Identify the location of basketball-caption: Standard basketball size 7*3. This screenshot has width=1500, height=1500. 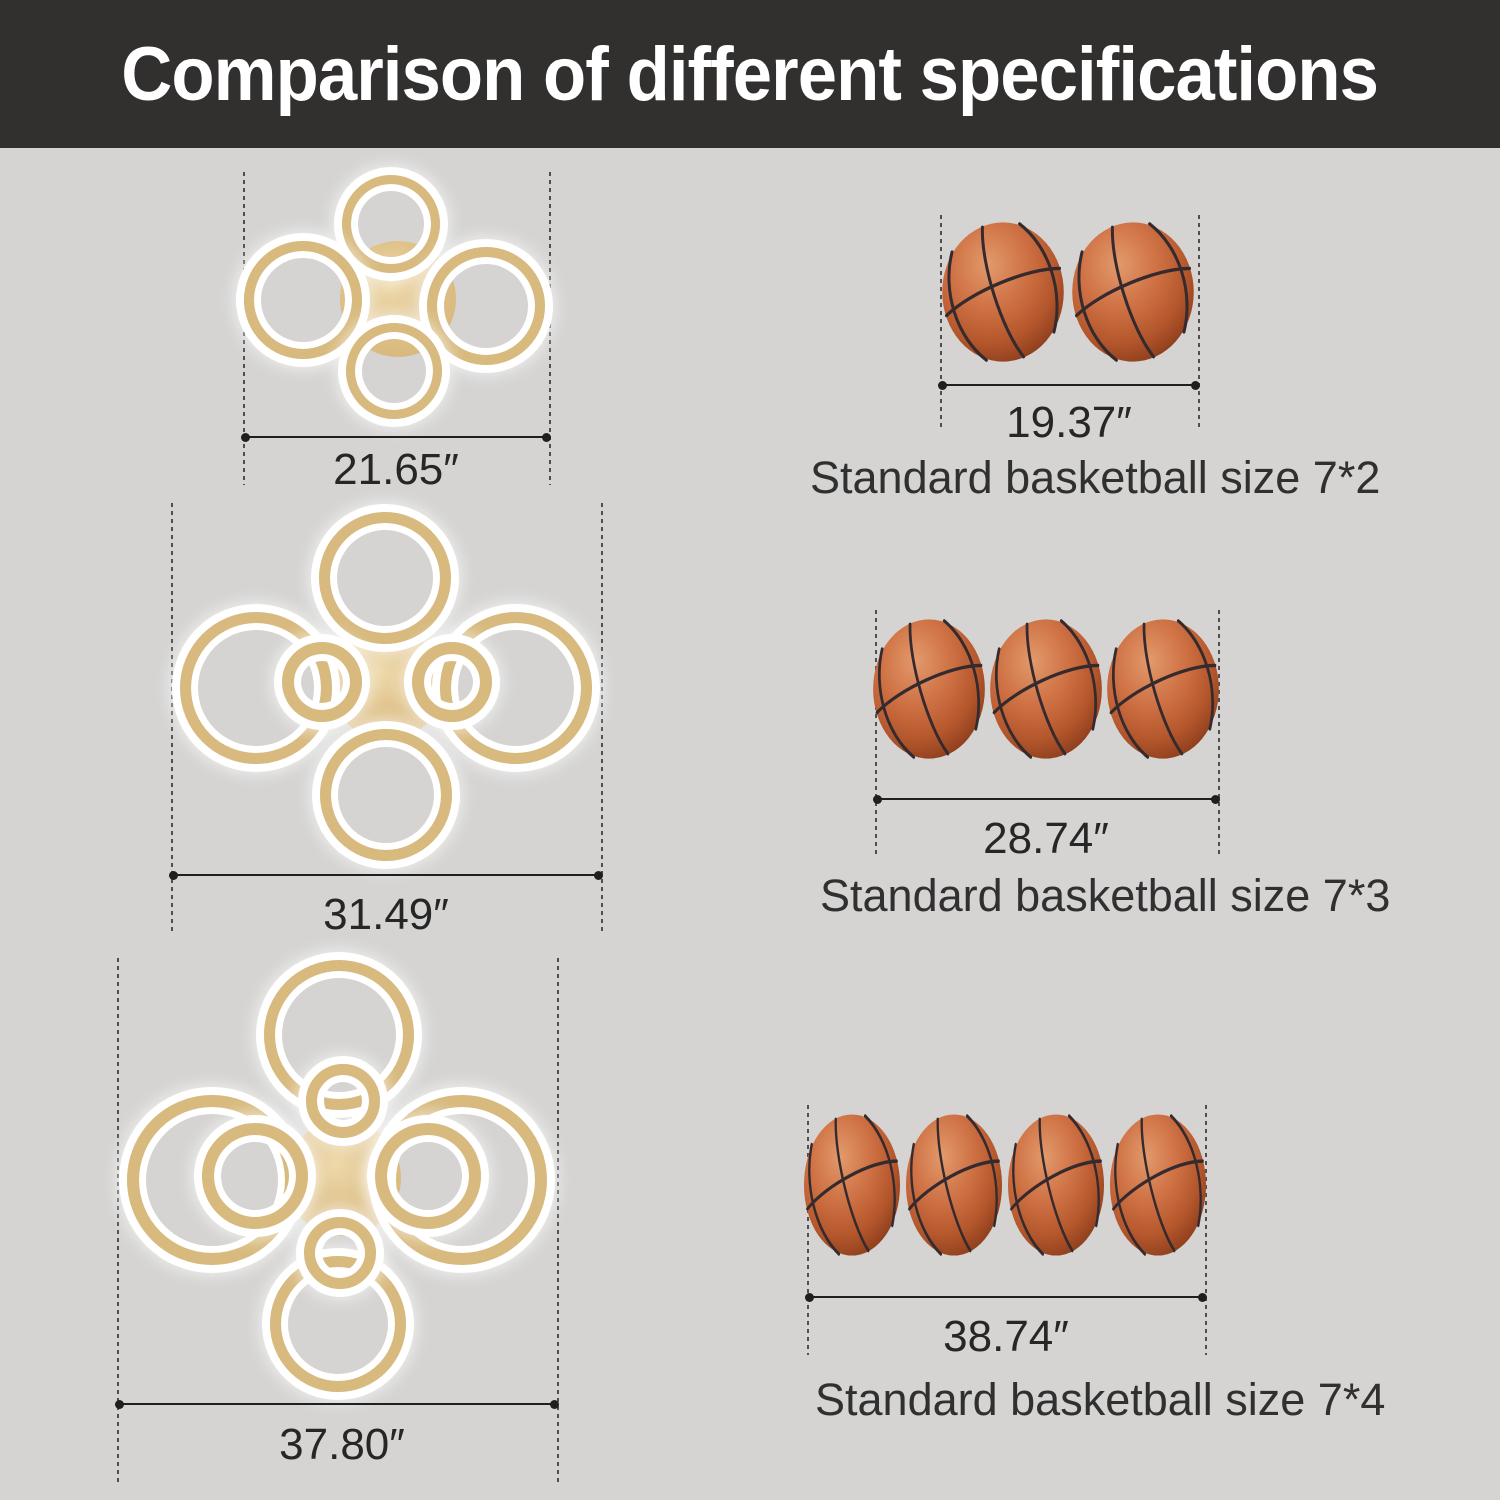
(1105, 895).